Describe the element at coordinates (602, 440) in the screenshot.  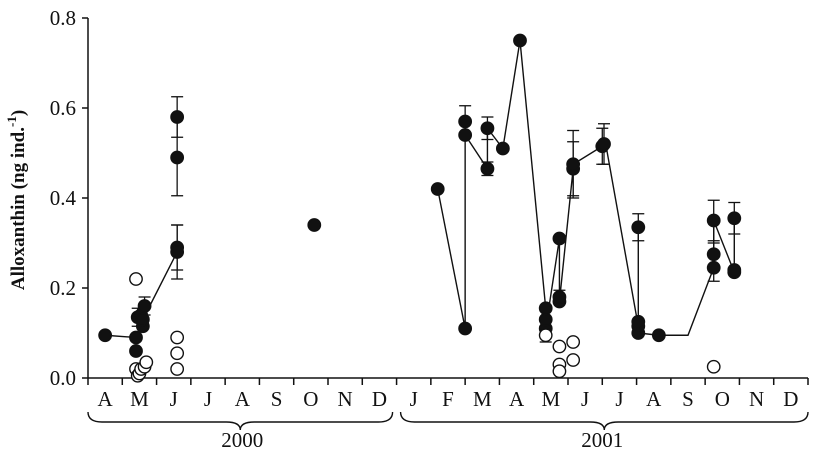
I see `year-label-2001: 2001` at that location.